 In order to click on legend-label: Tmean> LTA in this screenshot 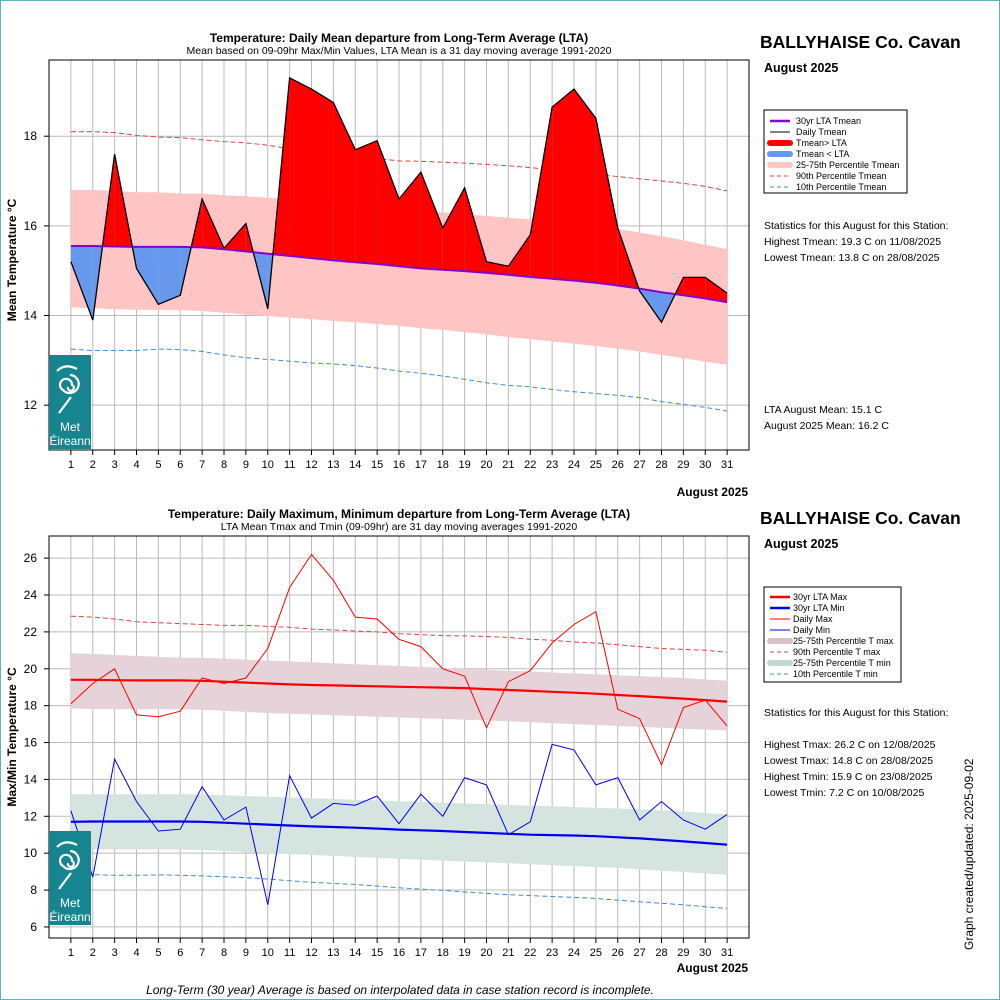, I will do `click(821, 143)`.